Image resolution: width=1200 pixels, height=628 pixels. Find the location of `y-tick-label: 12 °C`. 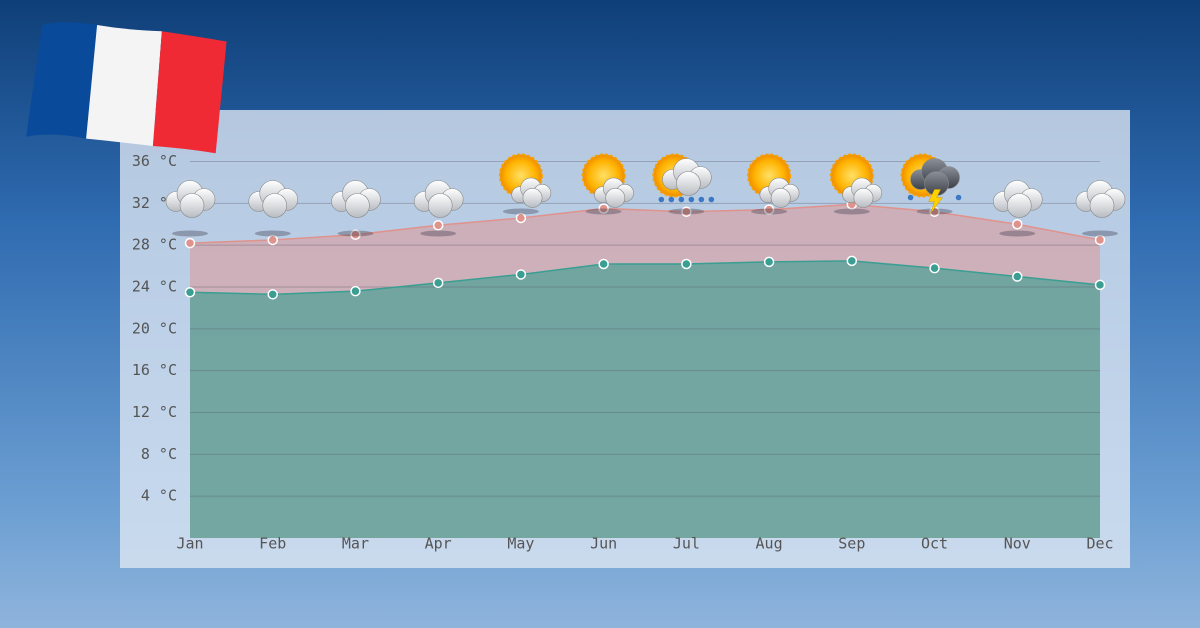

y-tick-label: 12 °C is located at coordinates (154, 412).